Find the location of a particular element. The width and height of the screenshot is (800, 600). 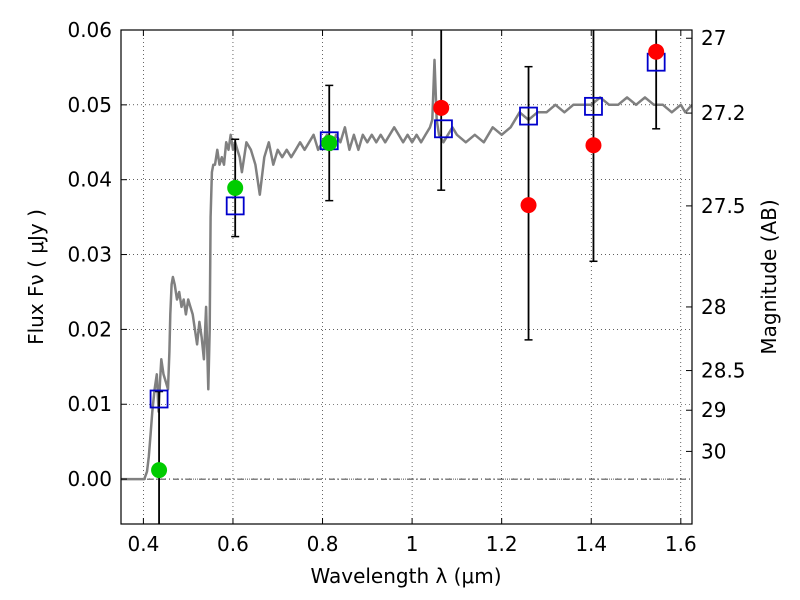

x-tick-label: 0.8 is located at coordinates (323, 544).